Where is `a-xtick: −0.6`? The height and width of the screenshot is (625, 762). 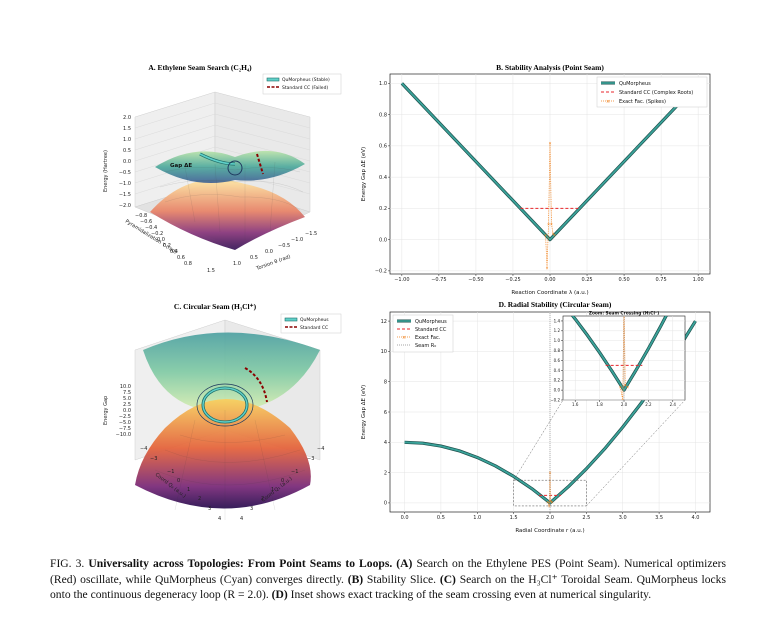 a-xtick: −0.6 is located at coordinates (146, 222).